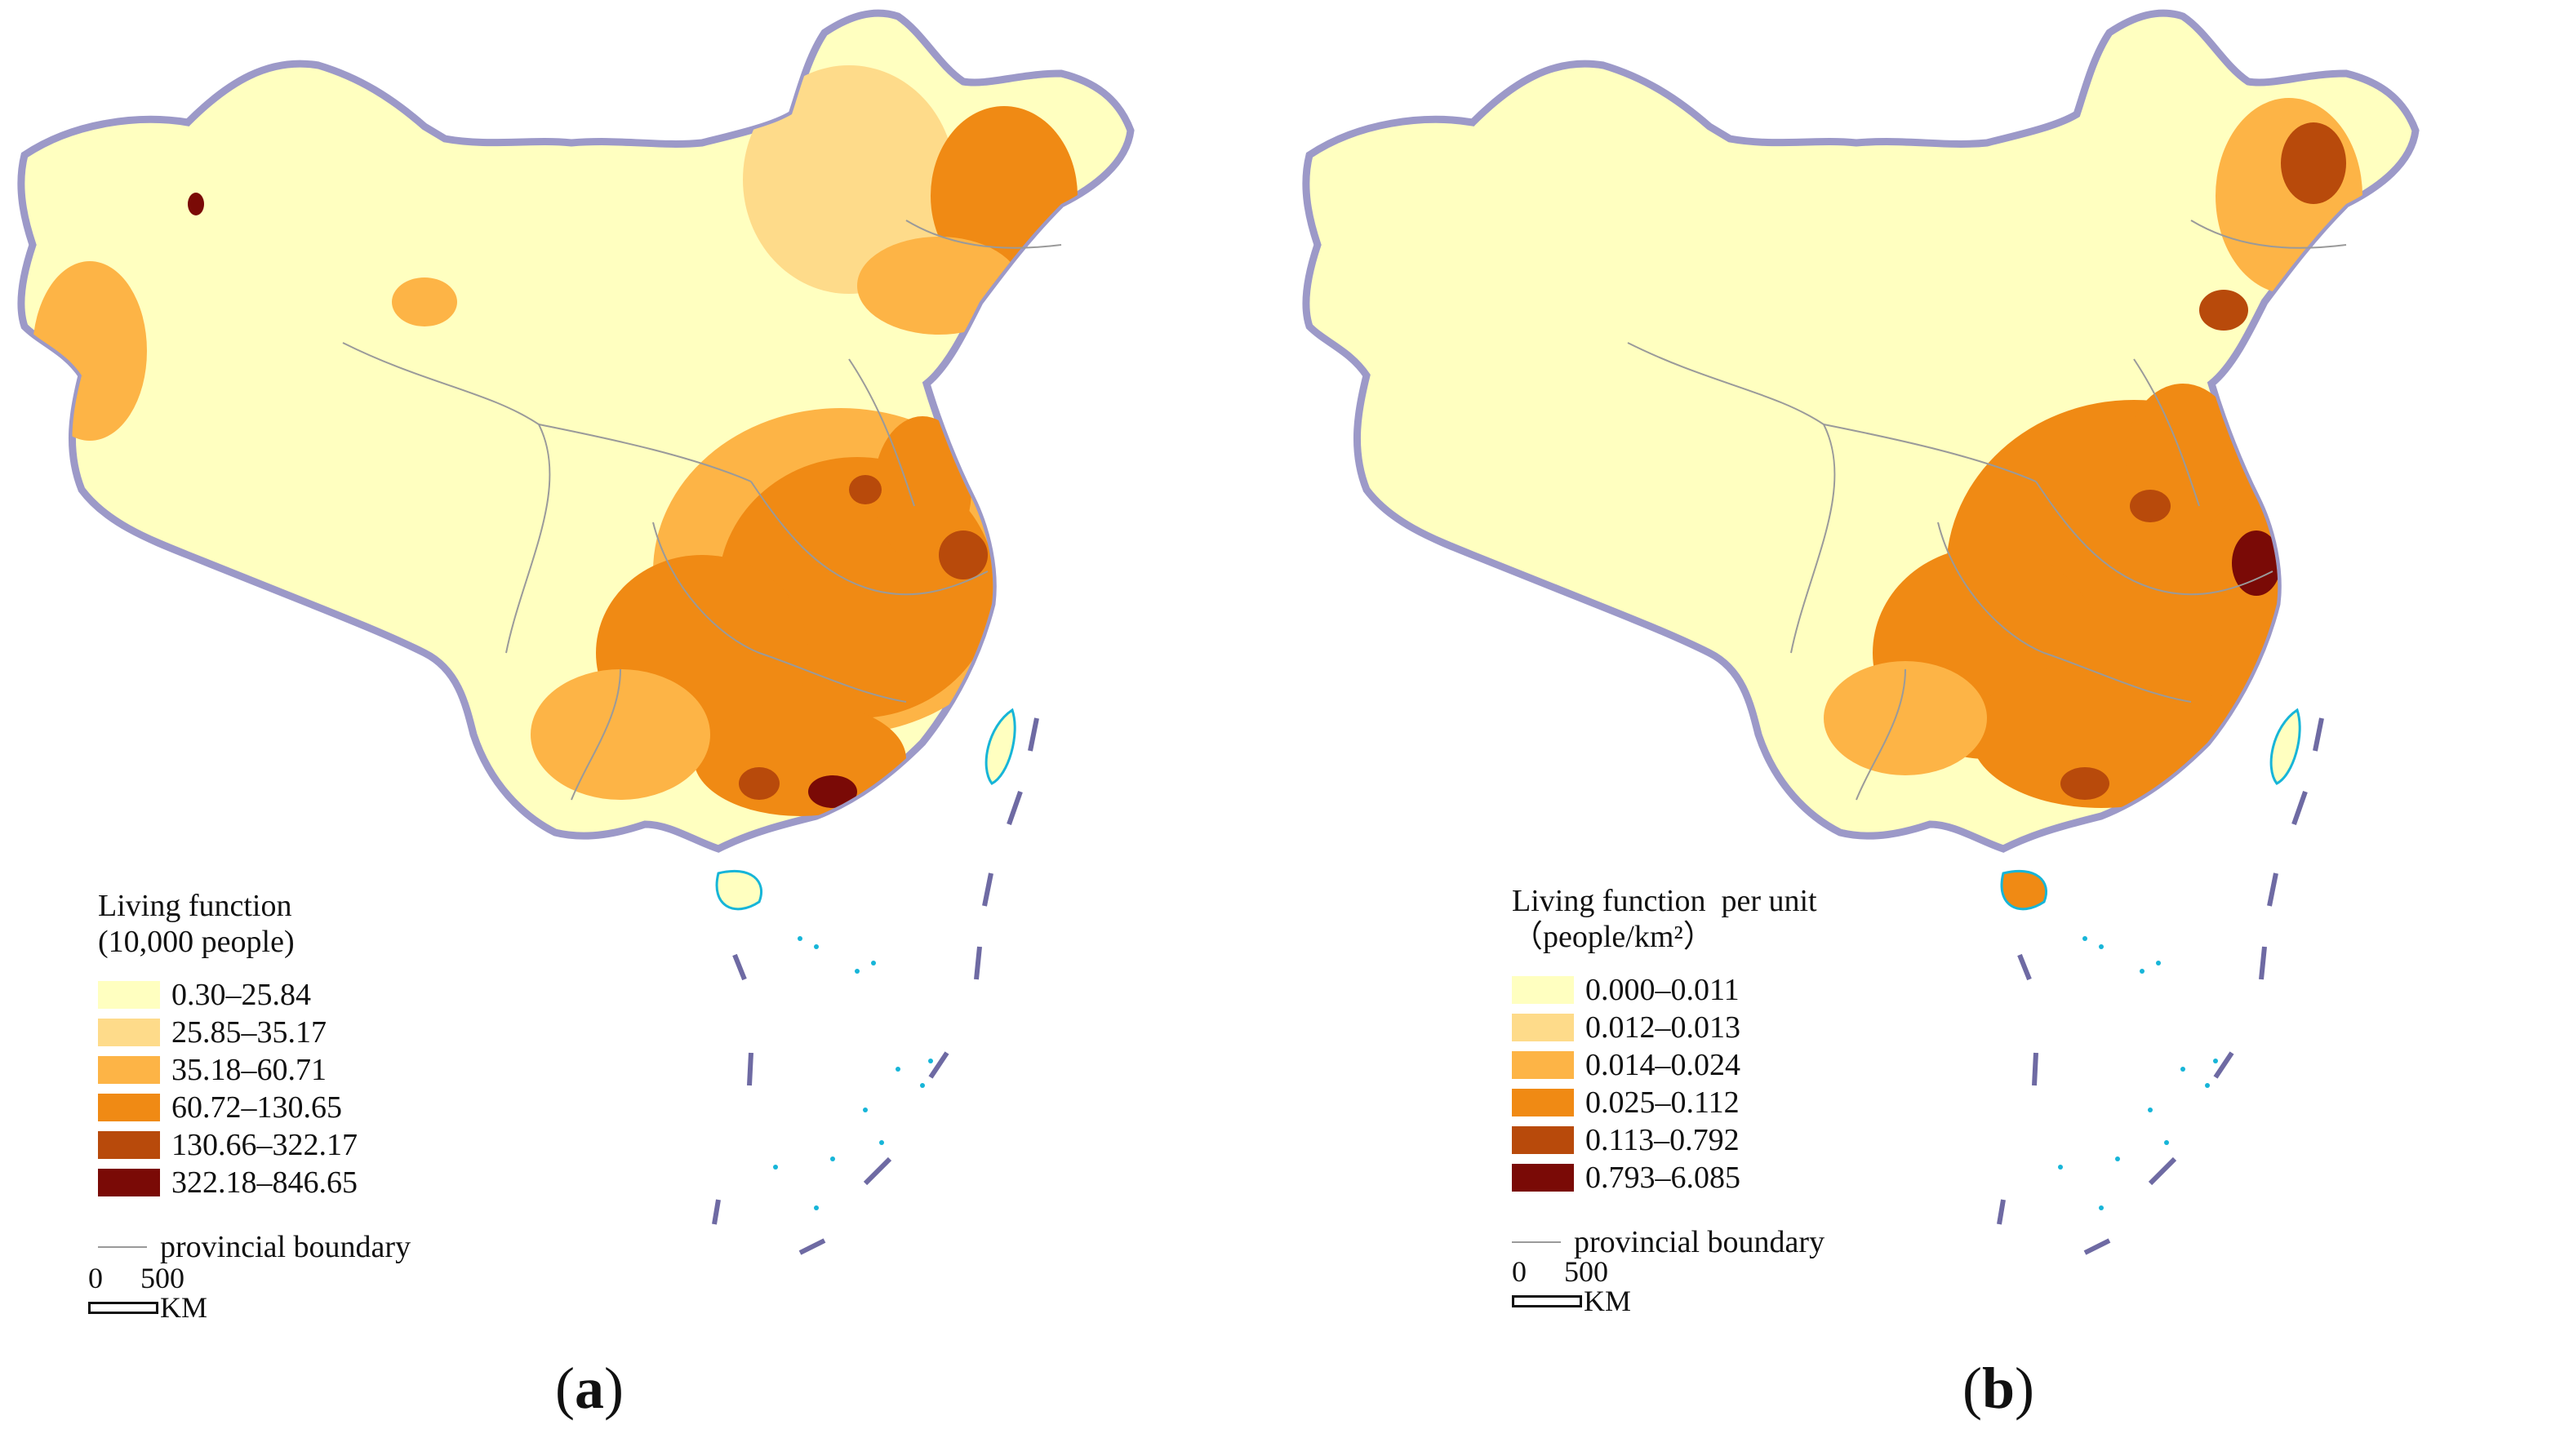  I want to click on legend-class: 0.793–6.085, so click(1669, 1177).